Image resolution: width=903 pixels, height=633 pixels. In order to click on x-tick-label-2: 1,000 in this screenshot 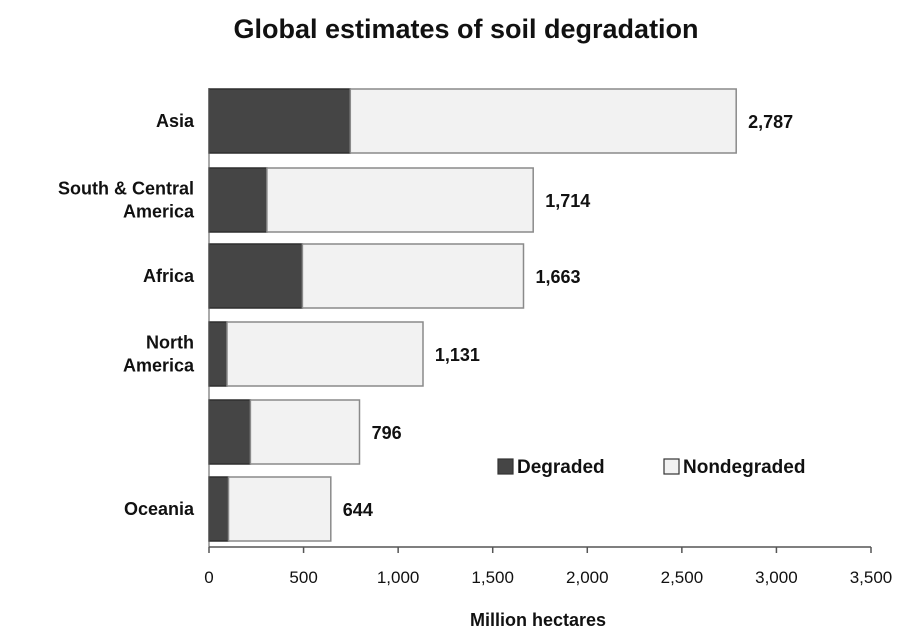, I will do `click(398, 577)`.